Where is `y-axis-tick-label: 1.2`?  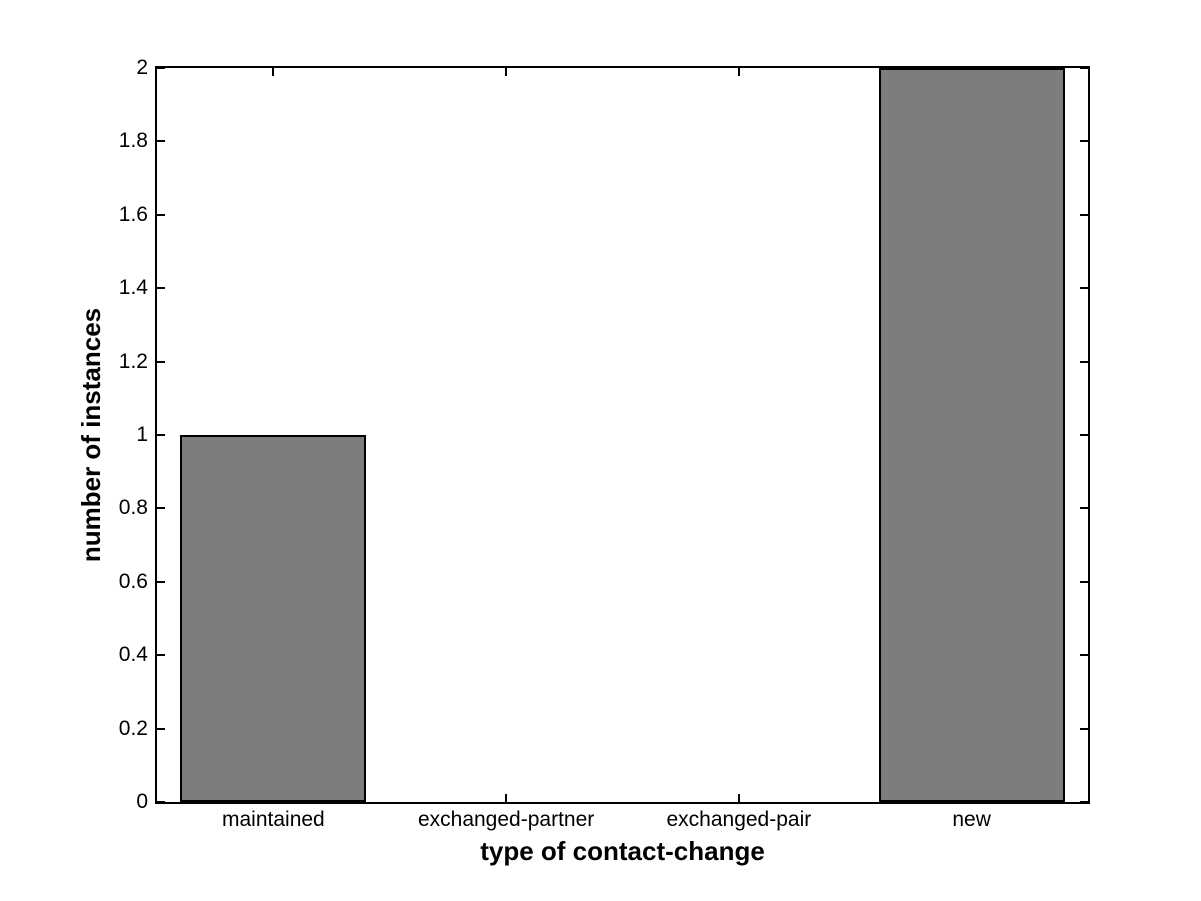
y-axis-tick-label: 1.2 is located at coordinates (133, 361).